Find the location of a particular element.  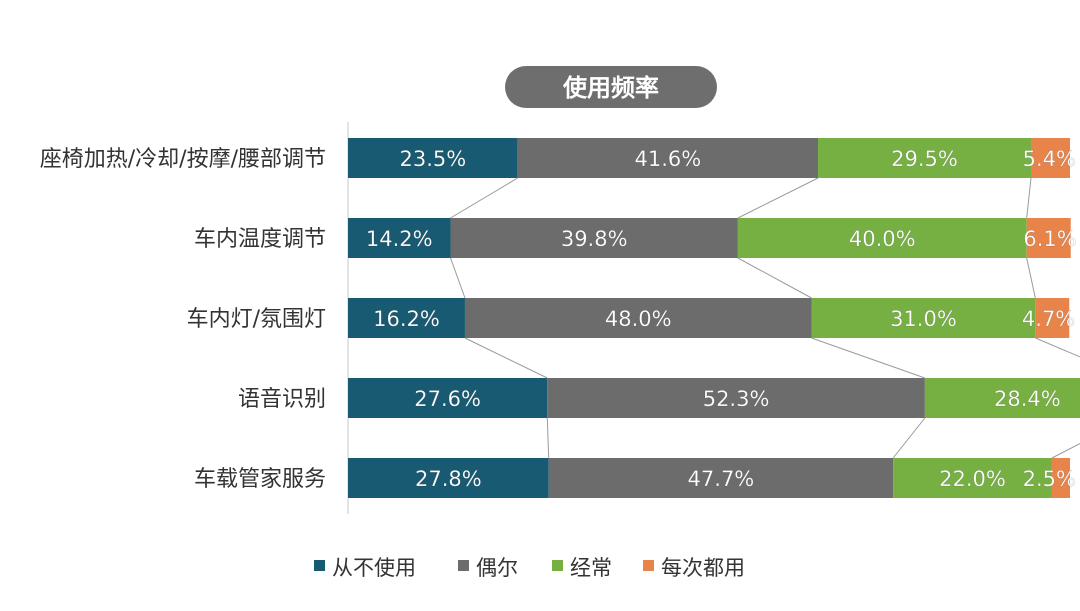

data-label: 23.5% is located at coordinates (432, 159).